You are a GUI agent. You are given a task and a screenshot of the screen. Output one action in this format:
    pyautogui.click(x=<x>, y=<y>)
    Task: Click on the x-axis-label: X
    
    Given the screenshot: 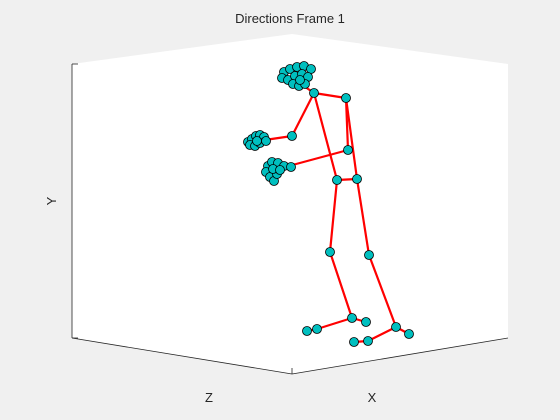 What is the action you would take?
    pyautogui.click(x=372, y=397)
    